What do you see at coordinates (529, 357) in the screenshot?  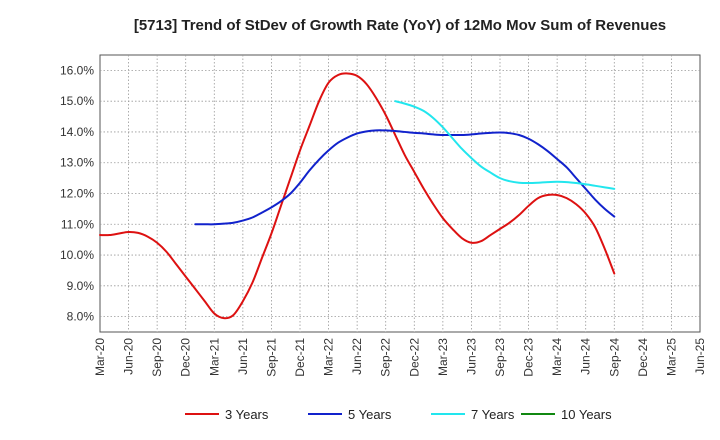 I see `x-tick-label: Dec-23` at bounding box center [529, 357].